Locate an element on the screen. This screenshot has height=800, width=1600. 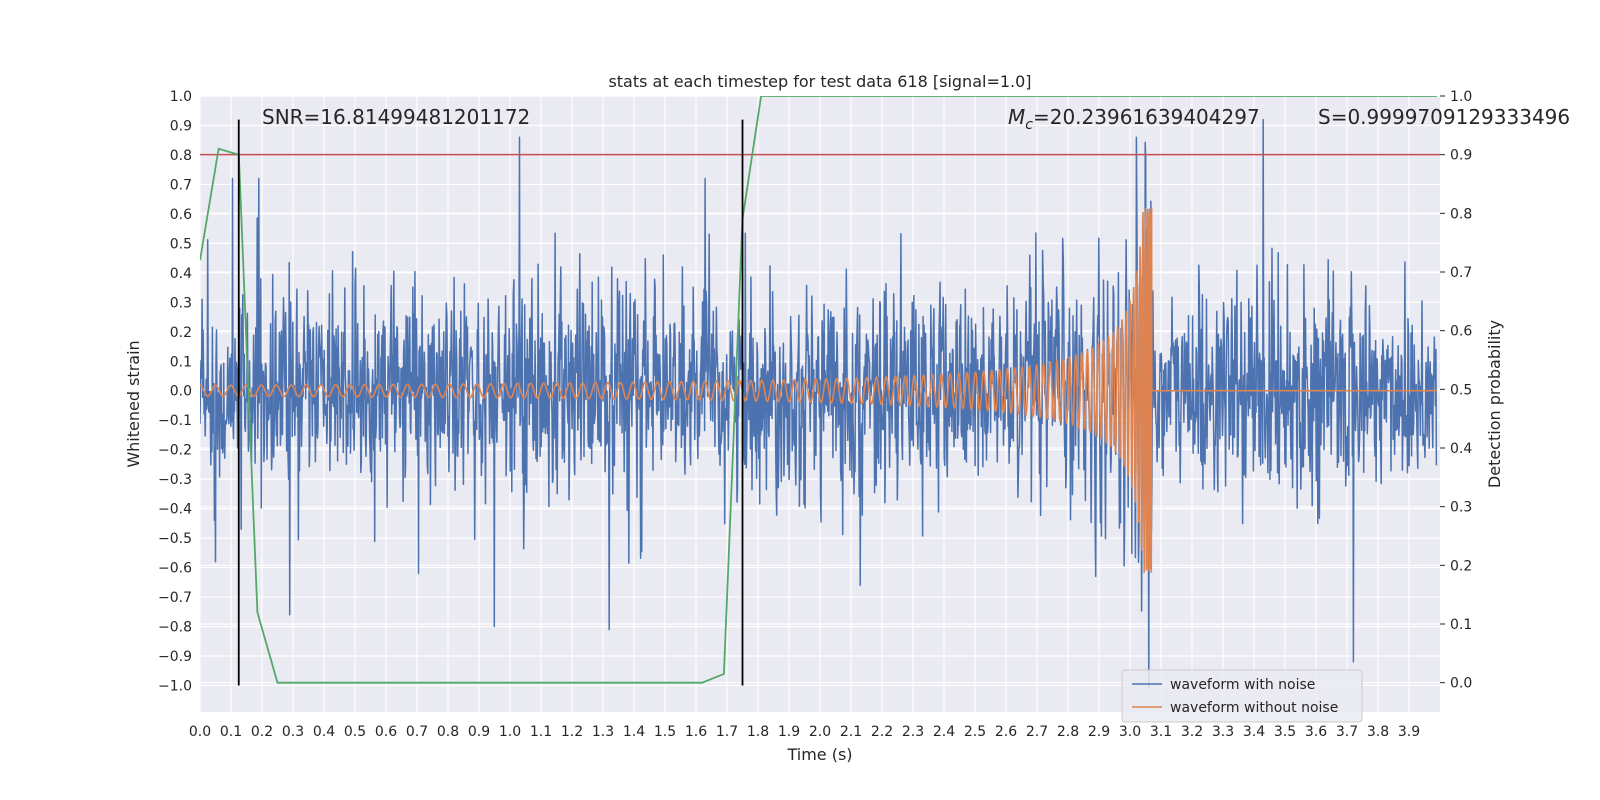
x-axis-label: Time (s) is located at coordinates (819, 754).